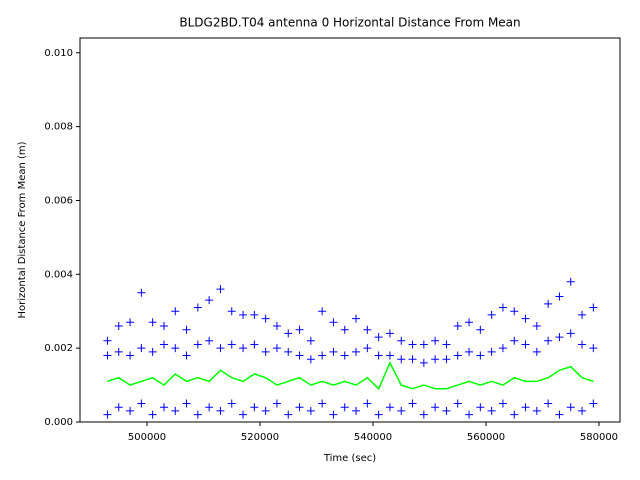 Image resolution: width=640 pixels, height=480 pixels. Describe the element at coordinates (58, 200) in the screenshot. I see `y-tick-label: 0.006` at that location.